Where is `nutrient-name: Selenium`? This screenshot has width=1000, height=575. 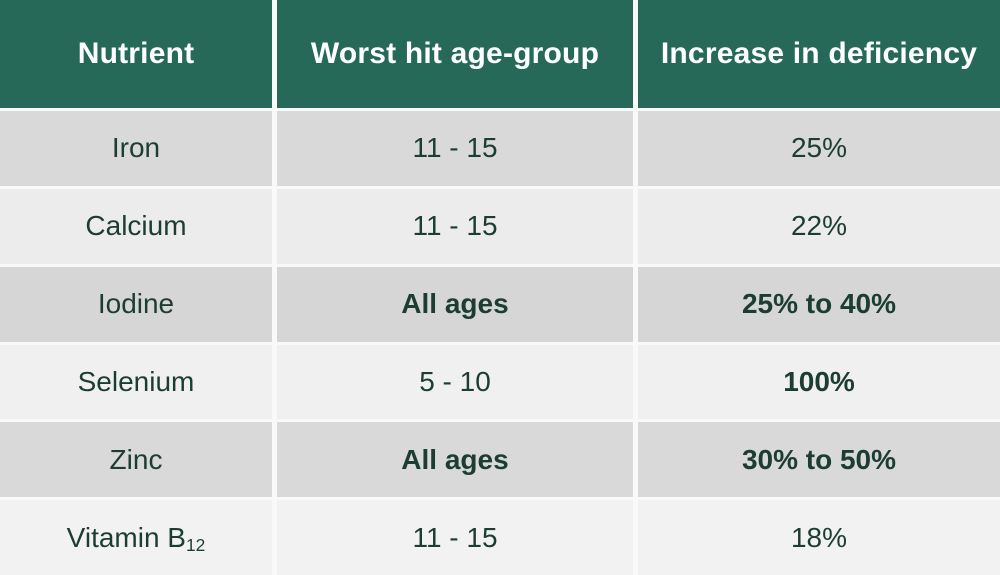
nutrient-name: Selenium is located at coordinates (136, 381).